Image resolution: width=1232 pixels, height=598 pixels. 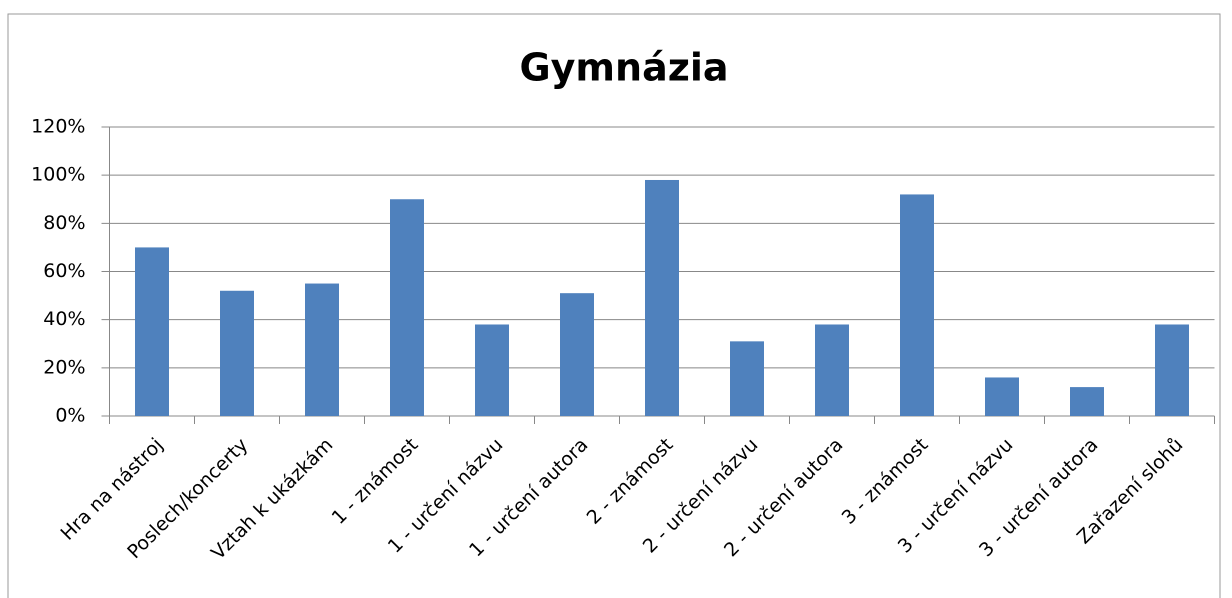 What do you see at coordinates (58, 127) in the screenshot?
I see `y-tick-label: 120%` at bounding box center [58, 127].